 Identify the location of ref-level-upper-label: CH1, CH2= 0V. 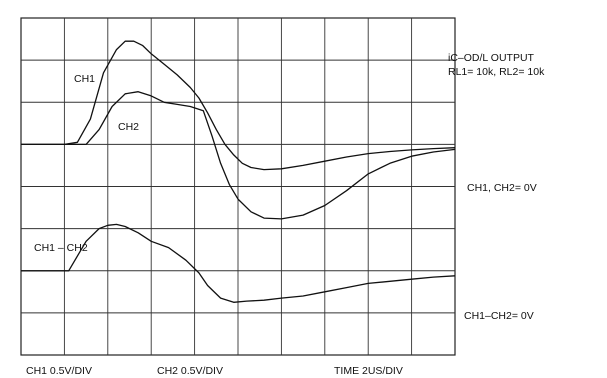
(502, 188).